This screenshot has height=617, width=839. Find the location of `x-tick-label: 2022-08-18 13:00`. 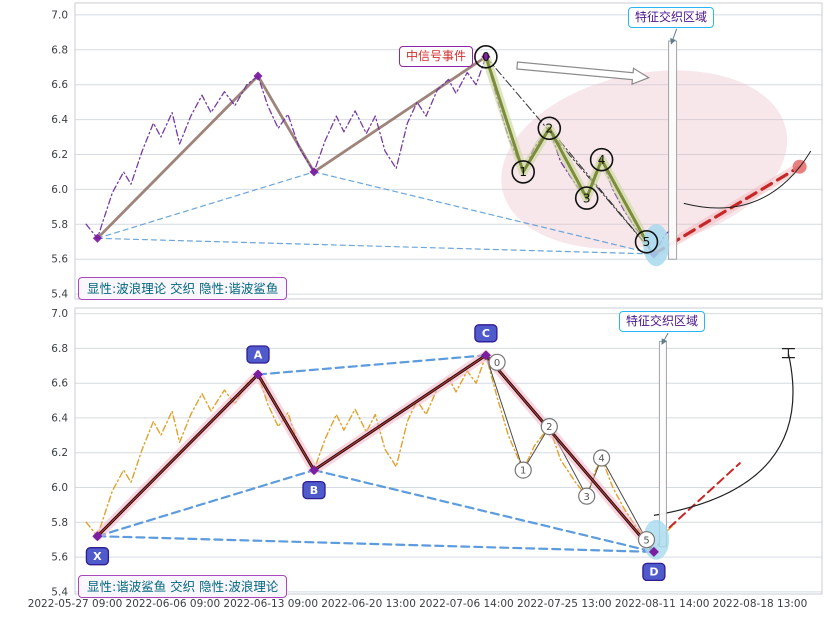

x-tick-label: 2022-08-18 13:00 is located at coordinates (760, 604).